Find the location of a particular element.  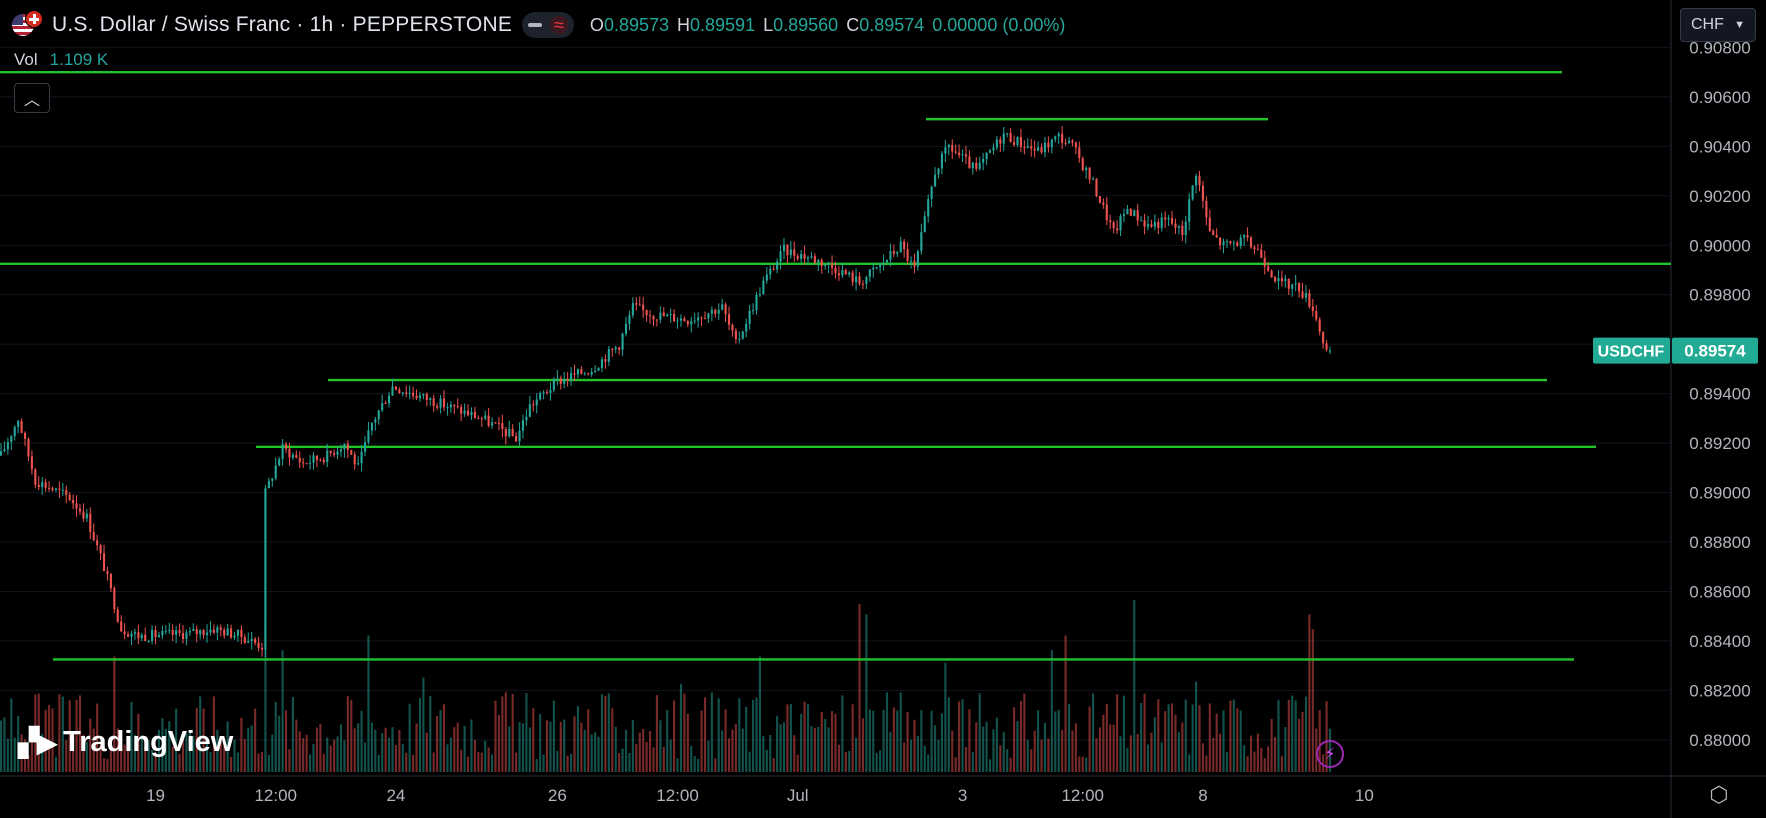

currency-selector: CHF ▼ is located at coordinates (1718, 25).